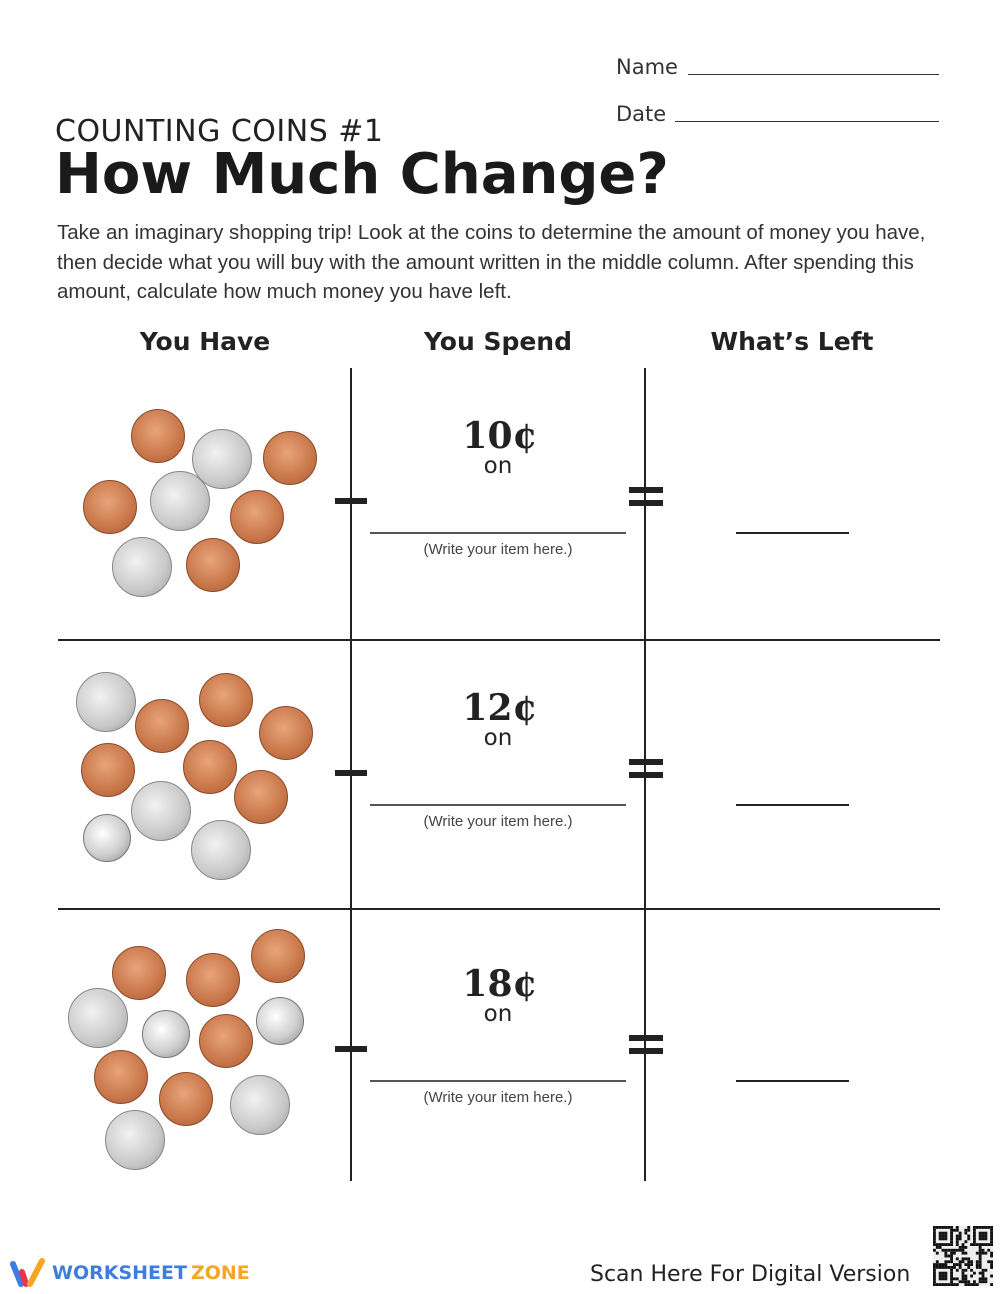 The width and height of the screenshot is (1000, 1294). Describe the element at coordinates (647, 67) in the screenshot. I see `name-label: Name` at that location.